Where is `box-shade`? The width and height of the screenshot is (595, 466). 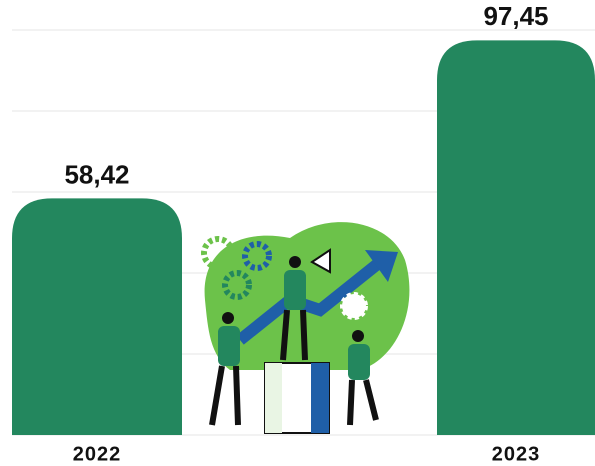 box-shade is located at coordinates (320, 398).